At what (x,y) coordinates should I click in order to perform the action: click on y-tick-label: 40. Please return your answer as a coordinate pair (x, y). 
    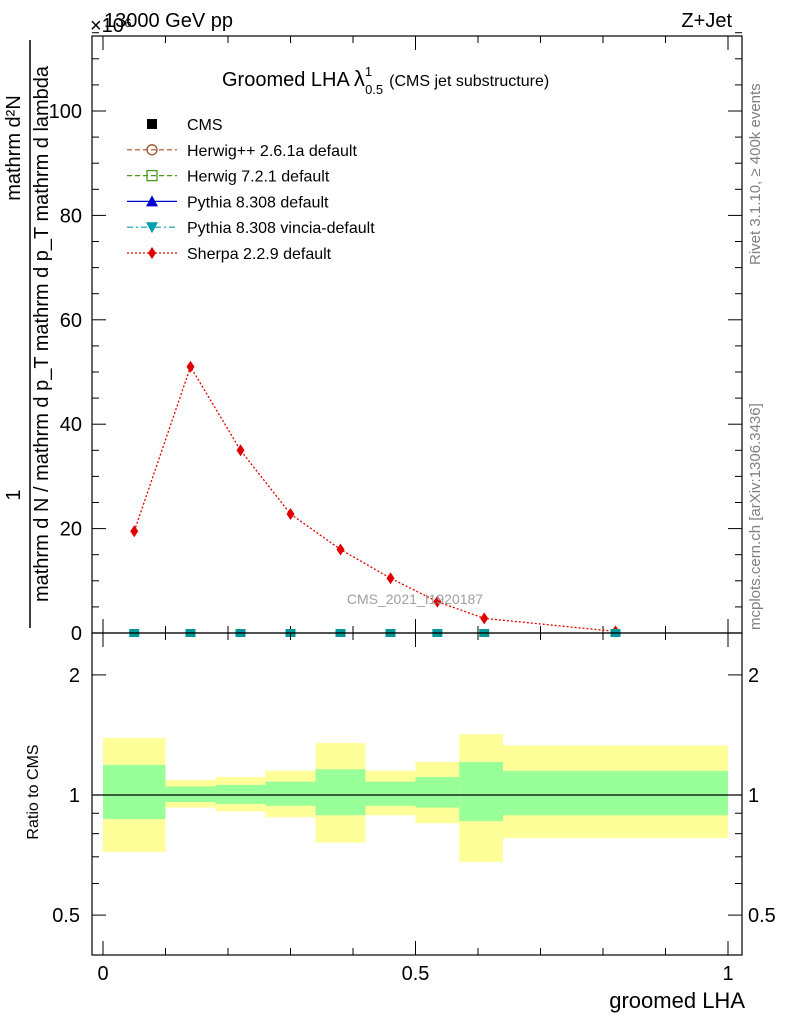
    Looking at the image, I should click on (71, 425).